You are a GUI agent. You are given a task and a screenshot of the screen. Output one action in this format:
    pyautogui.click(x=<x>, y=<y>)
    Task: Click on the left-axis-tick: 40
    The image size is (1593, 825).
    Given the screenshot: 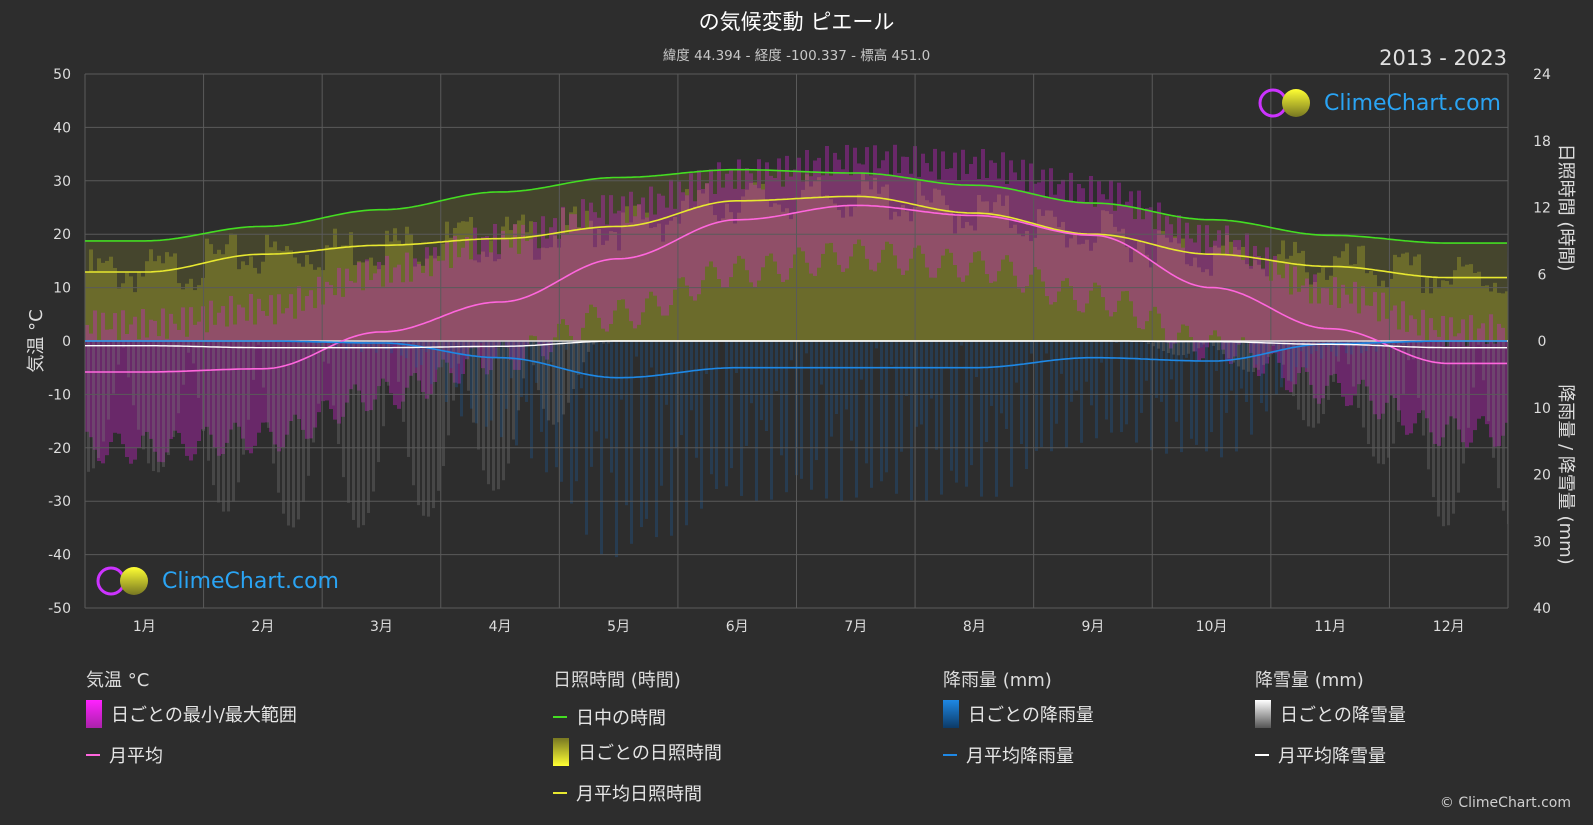 What is the action you would take?
    pyautogui.click(x=62, y=128)
    